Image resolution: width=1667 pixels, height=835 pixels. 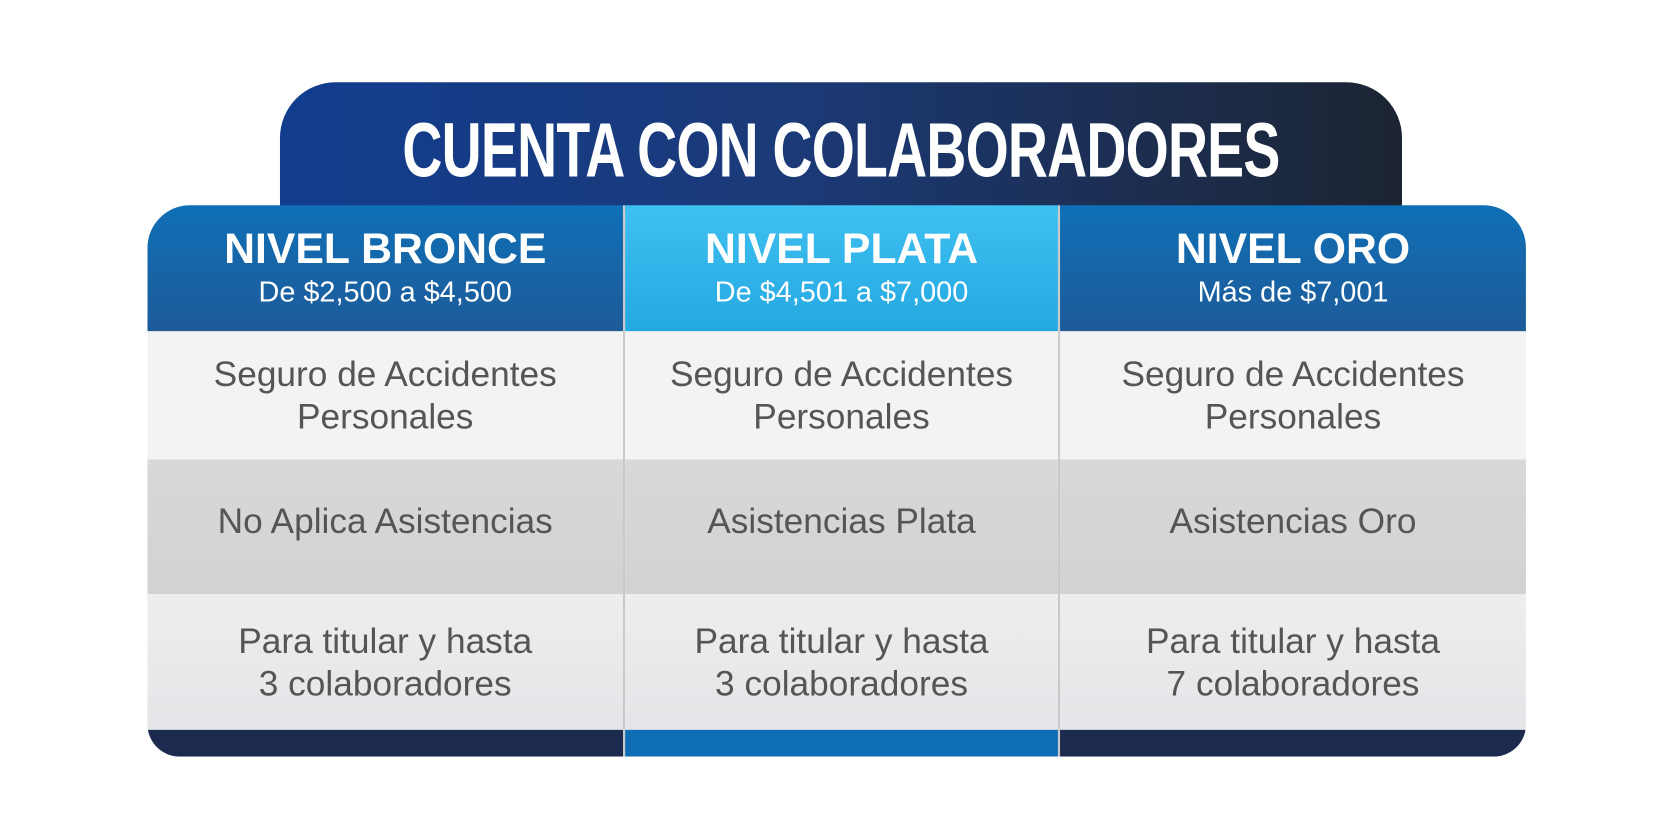 I want to click on level-name: NIVEL ORO, so click(x=1293, y=249).